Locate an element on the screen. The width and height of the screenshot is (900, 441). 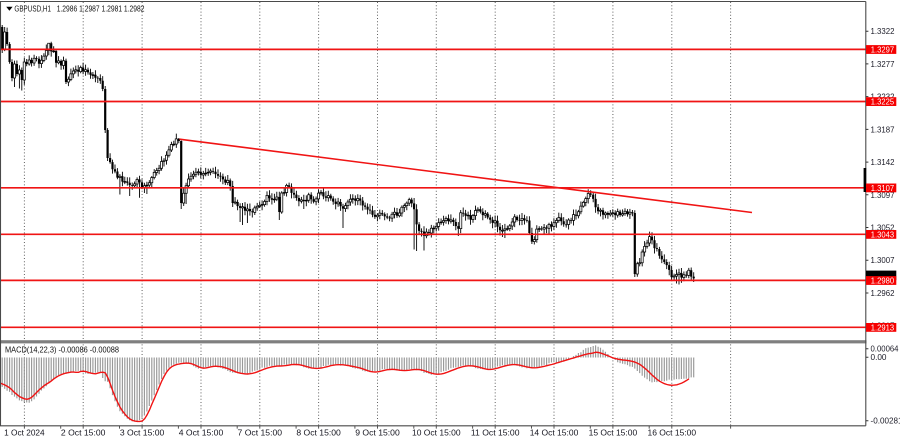
svg-text: 1.2913 is located at coordinates (883, 327).